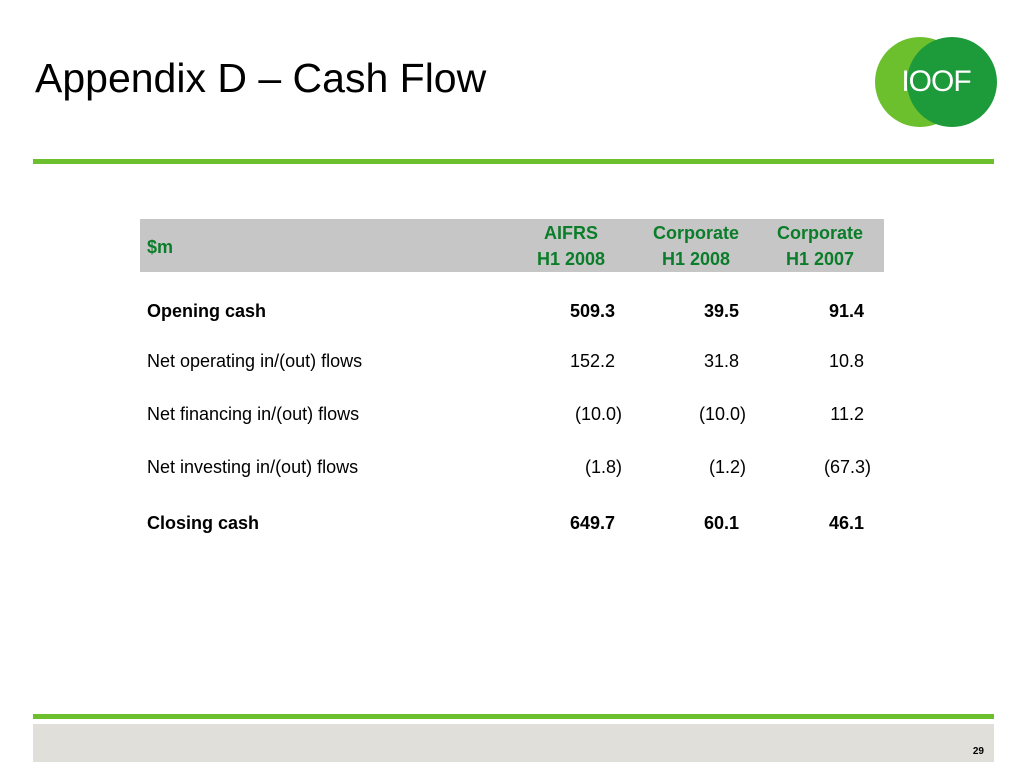 The width and height of the screenshot is (1024, 768). Describe the element at coordinates (571, 246) in the screenshot. I see `column-header-aifrs-h1-2008: AIFRS H1 2008` at that location.